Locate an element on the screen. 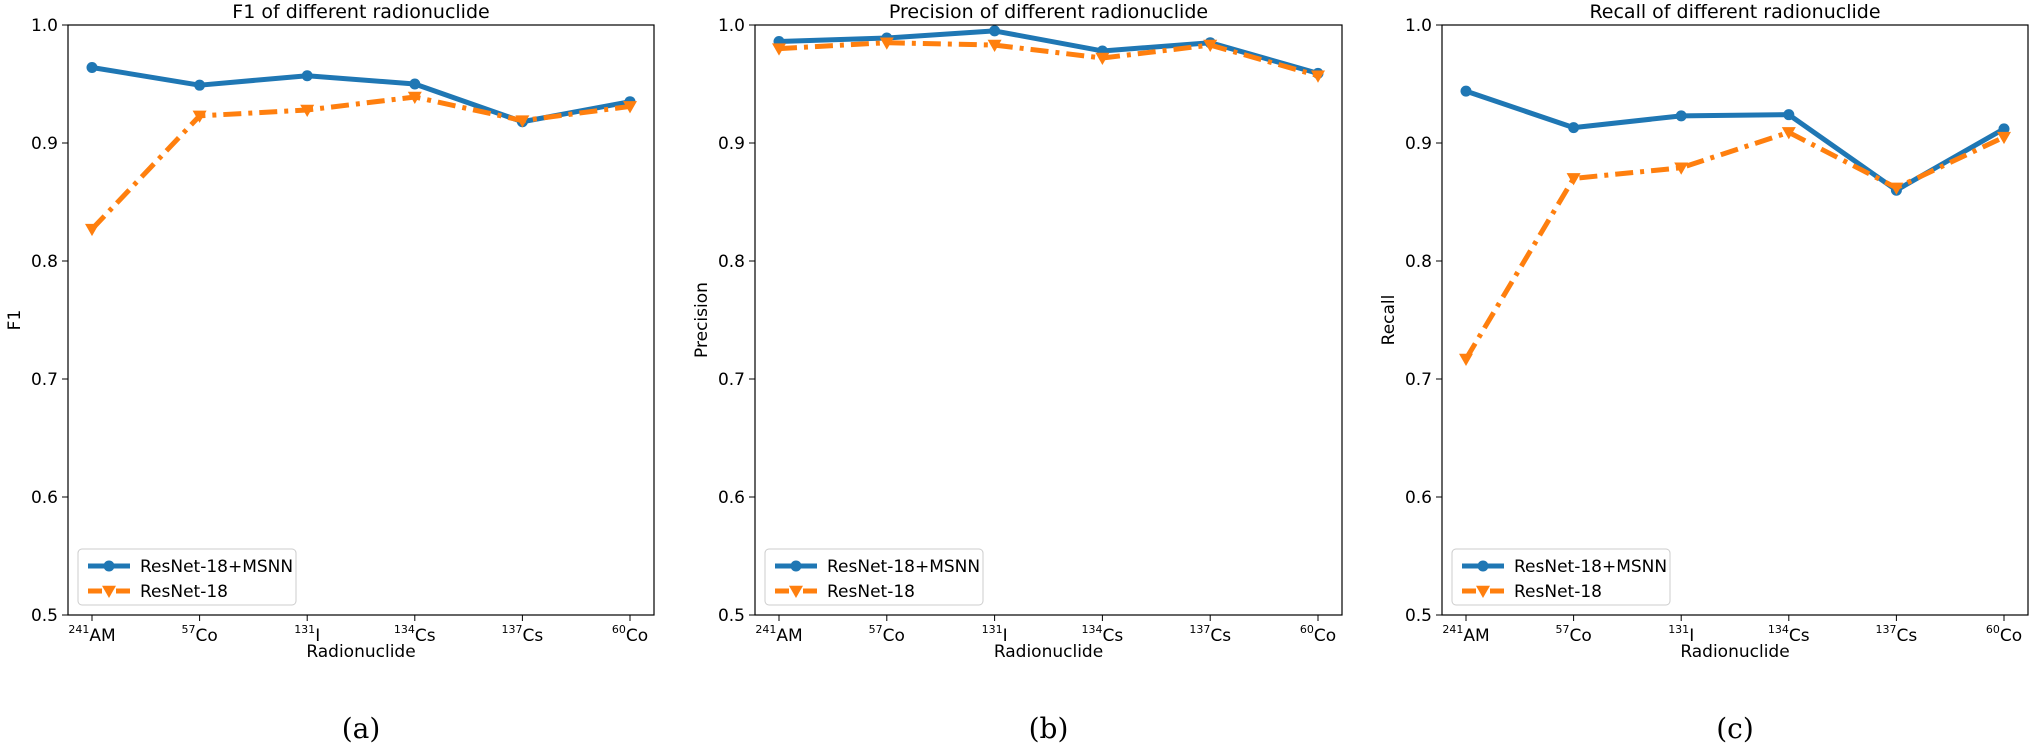  x-tick-label-superscript: 131 is located at coordinates (304, 629).